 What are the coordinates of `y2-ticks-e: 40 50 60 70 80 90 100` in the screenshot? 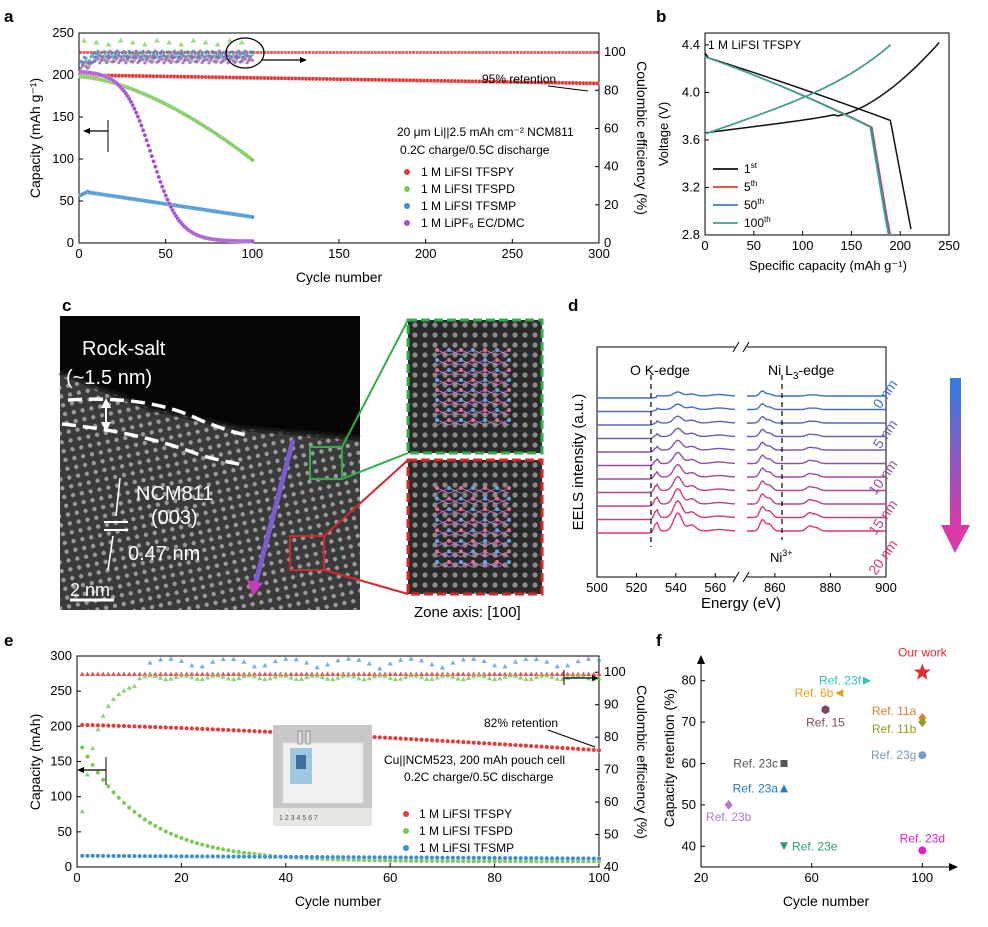 It's located at (610, 769).